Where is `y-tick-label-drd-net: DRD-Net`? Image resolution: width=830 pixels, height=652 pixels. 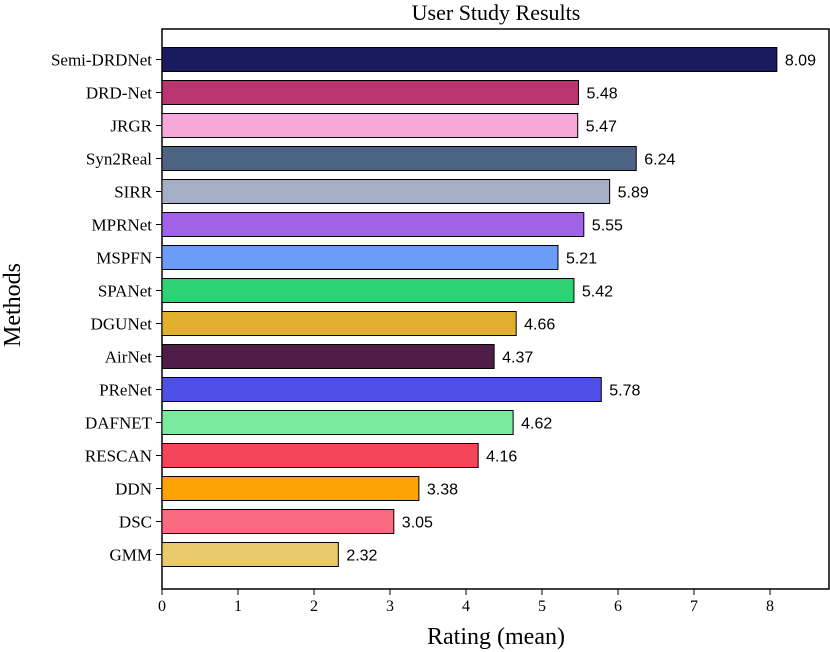 y-tick-label-drd-net: DRD-Net is located at coordinates (119, 93).